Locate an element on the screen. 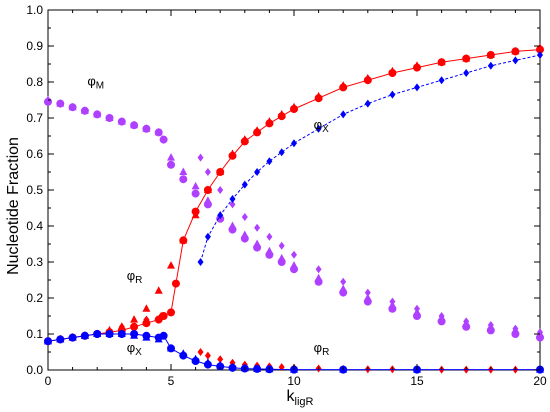  x-axis-title: kligR is located at coordinates (300, 398).